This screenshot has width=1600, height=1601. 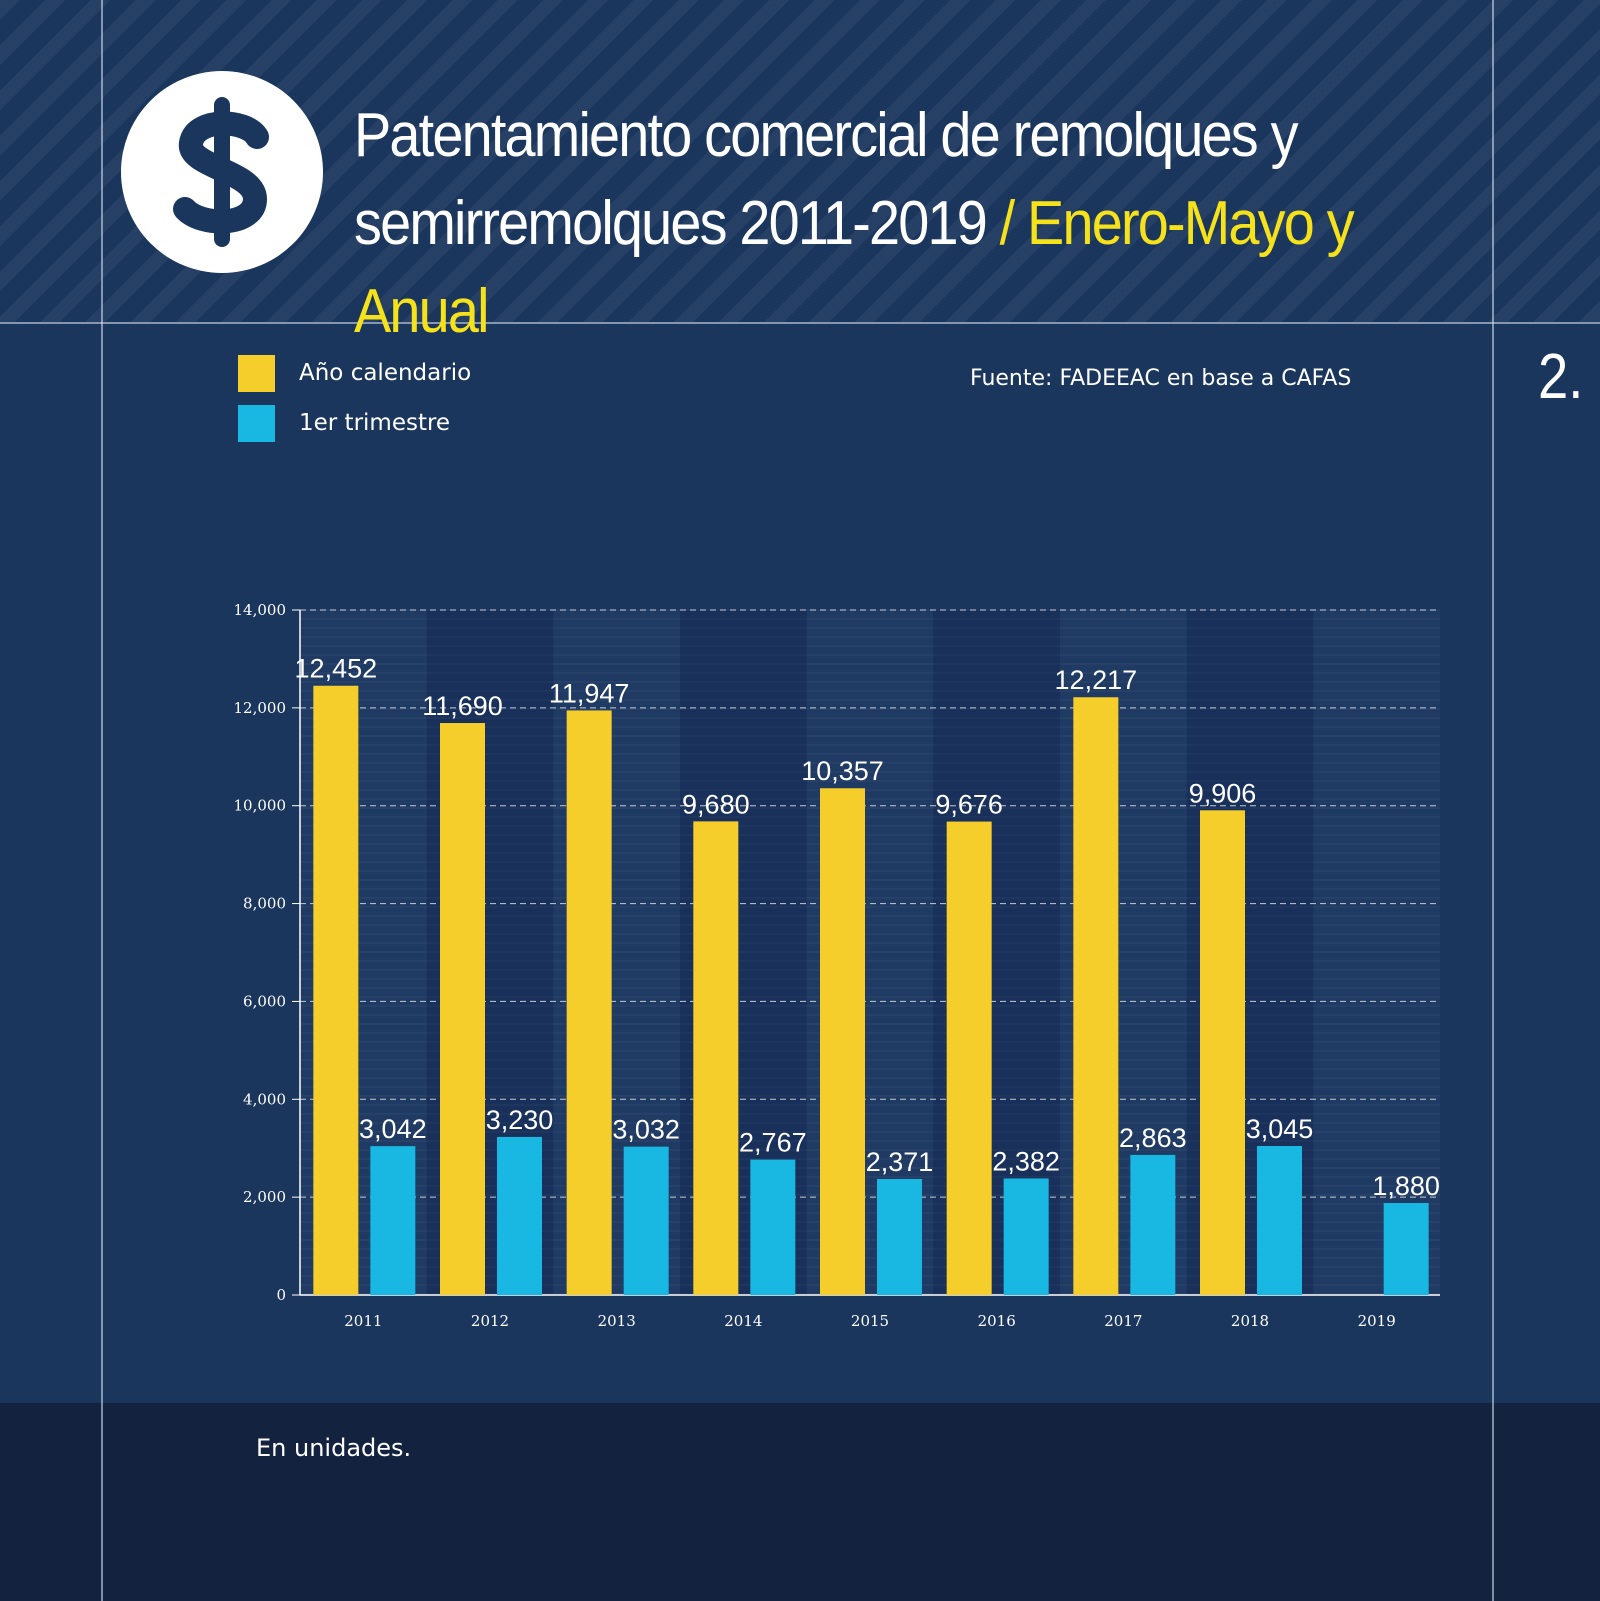 What do you see at coordinates (520, 1120) in the screenshot?
I see `data-label-quarter: 3,230` at bounding box center [520, 1120].